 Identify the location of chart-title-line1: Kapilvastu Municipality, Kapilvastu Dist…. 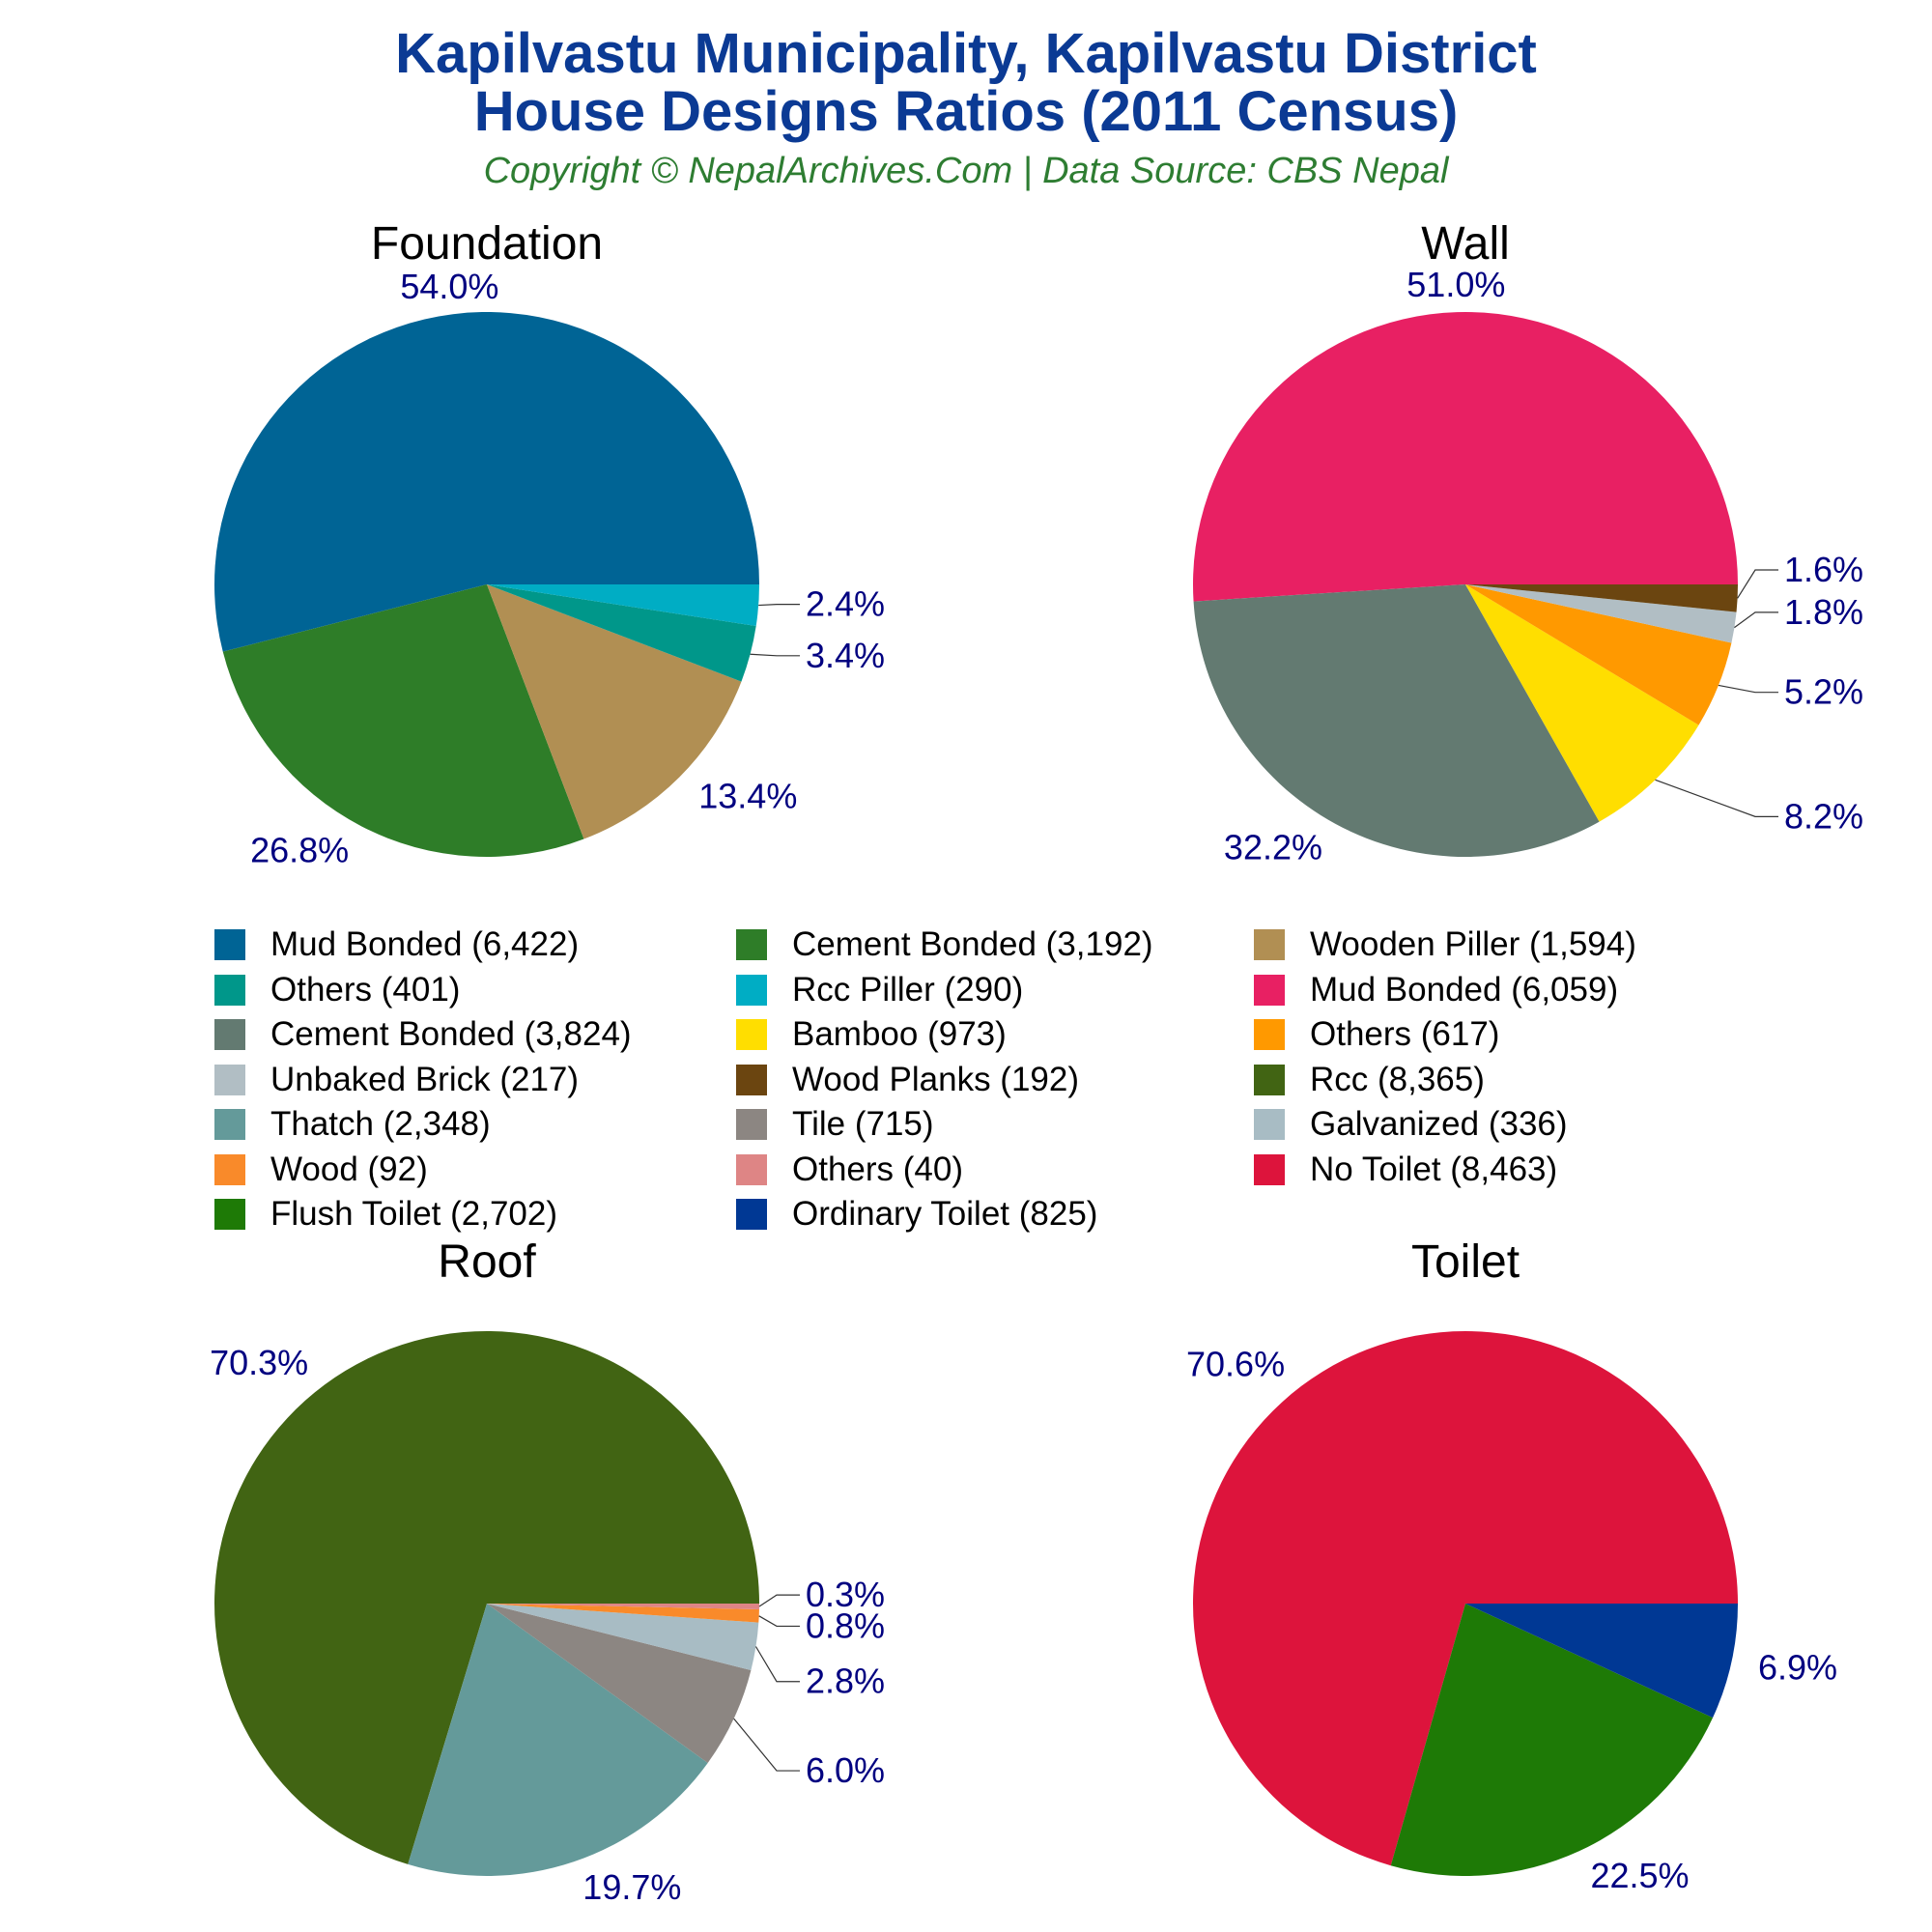
(966, 53).